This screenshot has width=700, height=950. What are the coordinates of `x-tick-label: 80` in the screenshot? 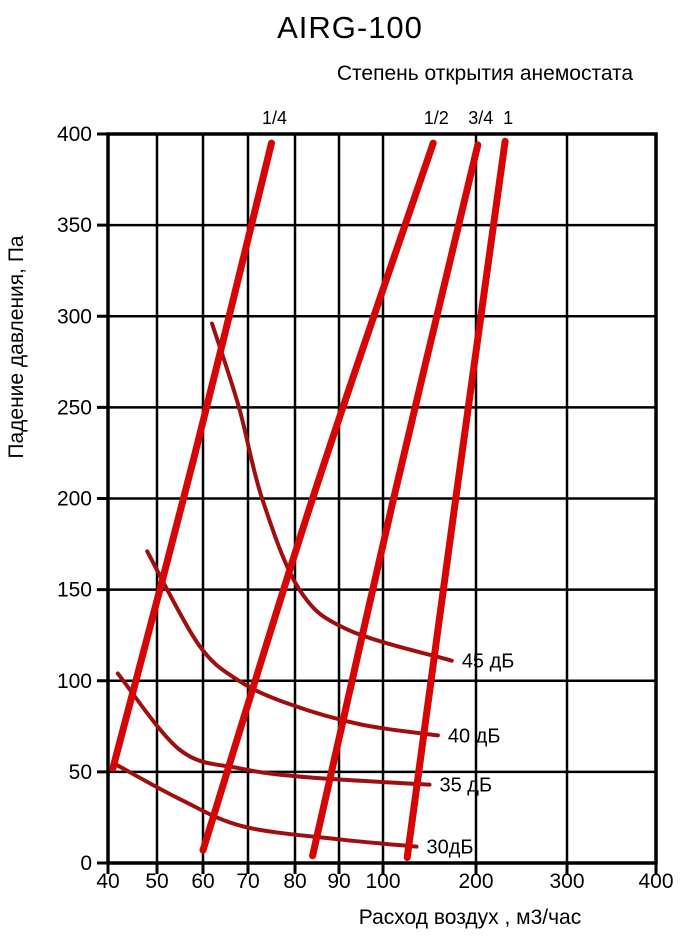 It's located at (294, 881).